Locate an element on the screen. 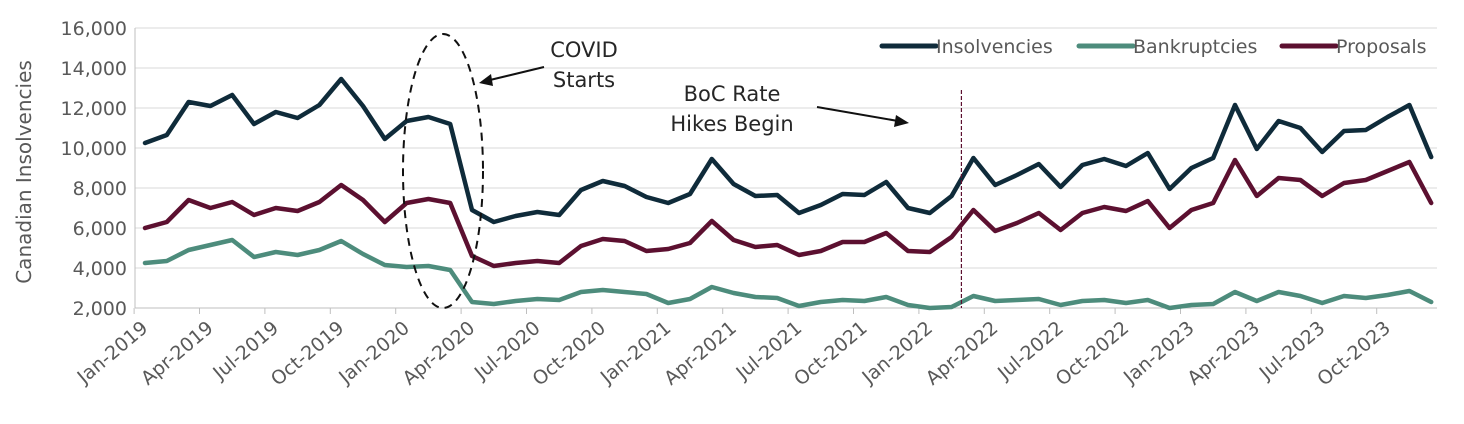  covid-arrow is located at coordinates (512, 76).